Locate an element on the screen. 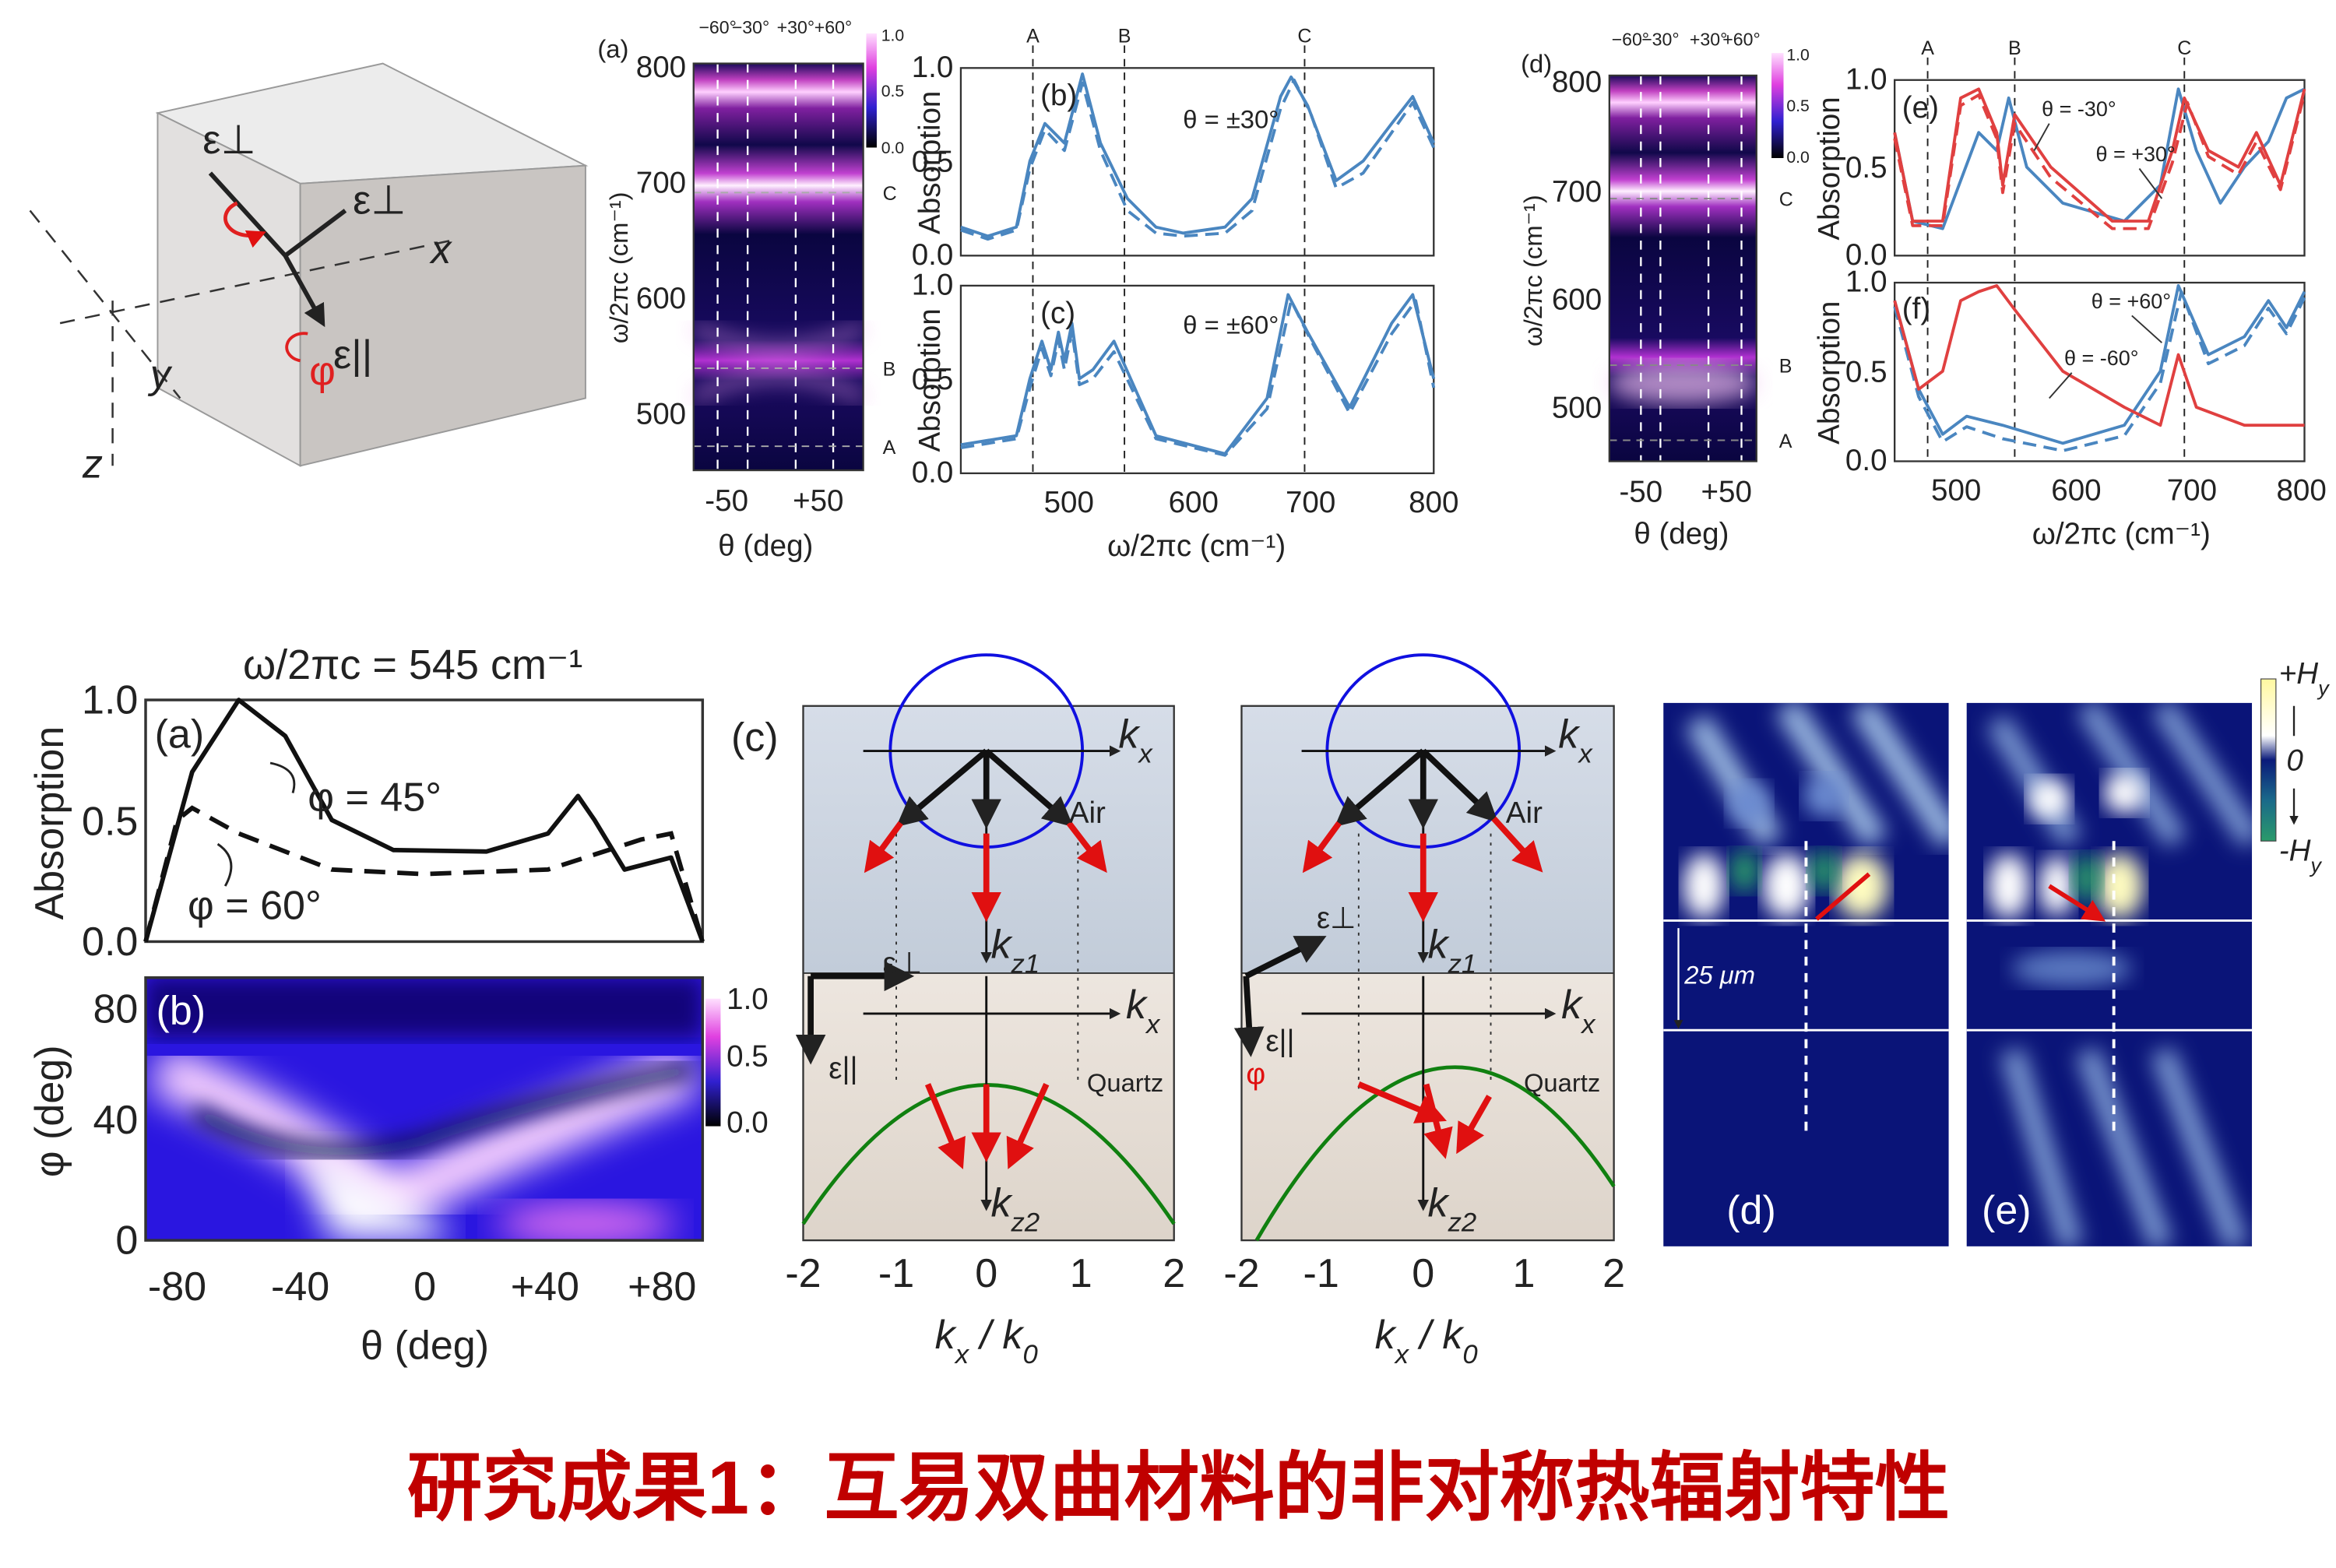 The width and height of the screenshot is (2336, 1568). cbar-tick: 0.0 is located at coordinates (747, 1122).